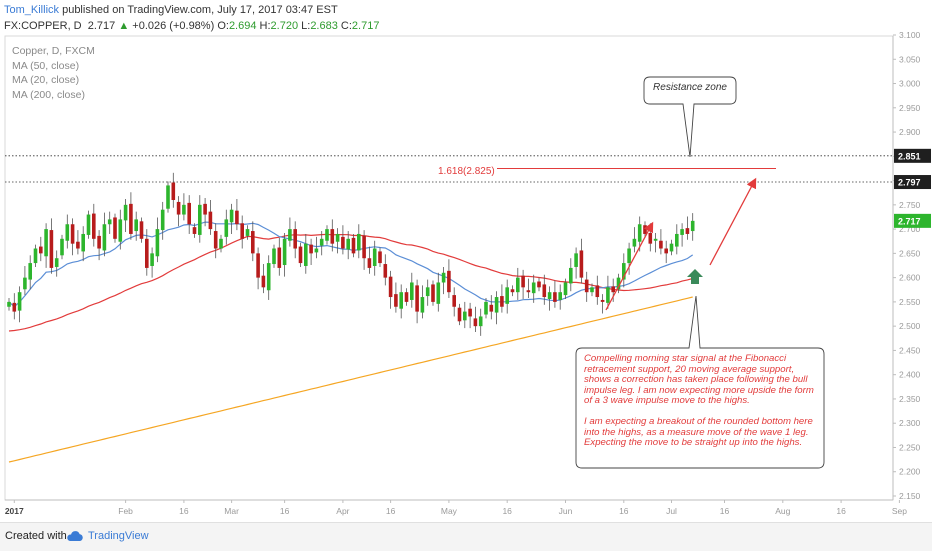 The image size is (932, 551). What do you see at coordinates (242, 26) in the screenshot?
I see `open-value: 2.694` at bounding box center [242, 26].